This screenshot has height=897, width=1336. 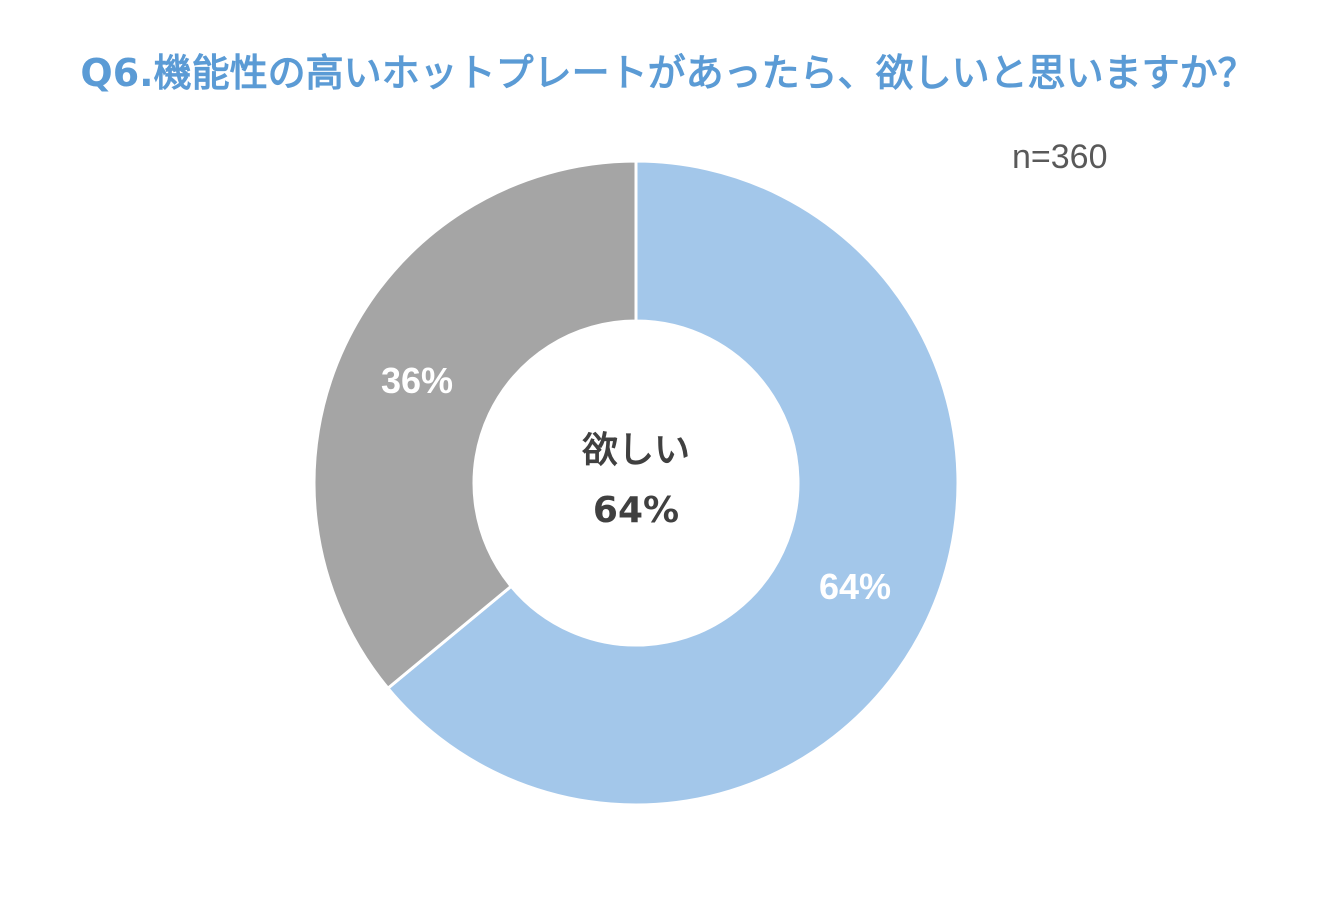 I want to click on slice-label-1: 36%, so click(x=417, y=380).